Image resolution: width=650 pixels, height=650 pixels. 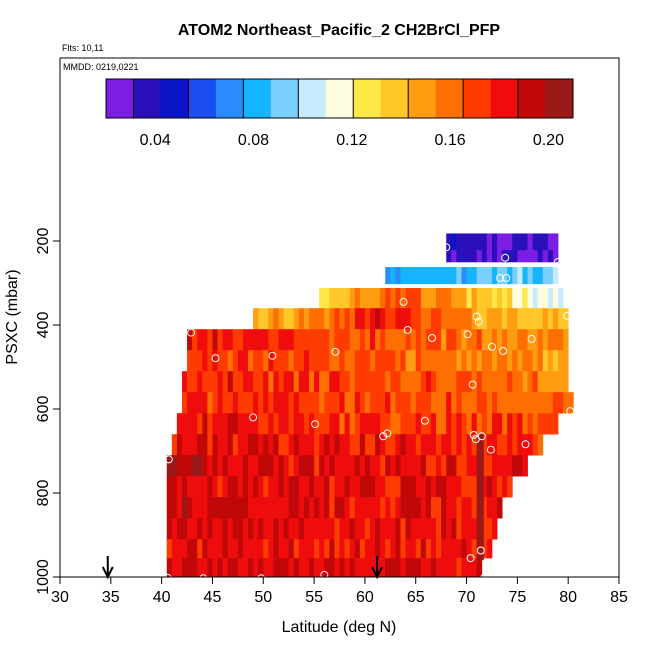 I want to click on colorbar-segment, so click(x=147, y=98).